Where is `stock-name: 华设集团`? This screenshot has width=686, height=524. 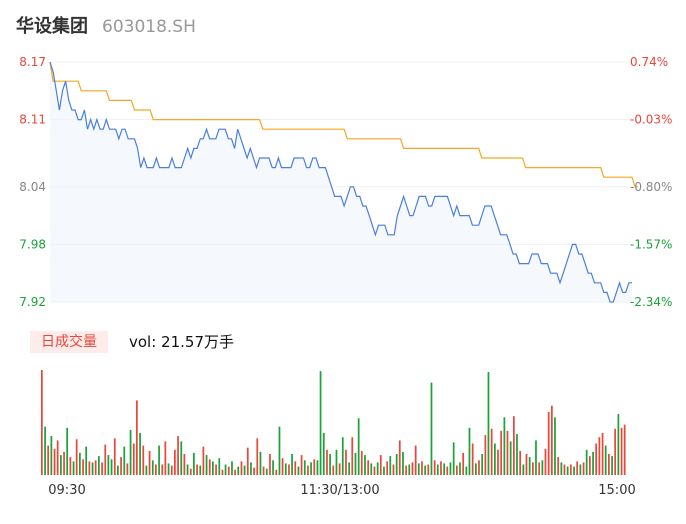
stock-name: 华设集团 is located at coordinates (52, 26).